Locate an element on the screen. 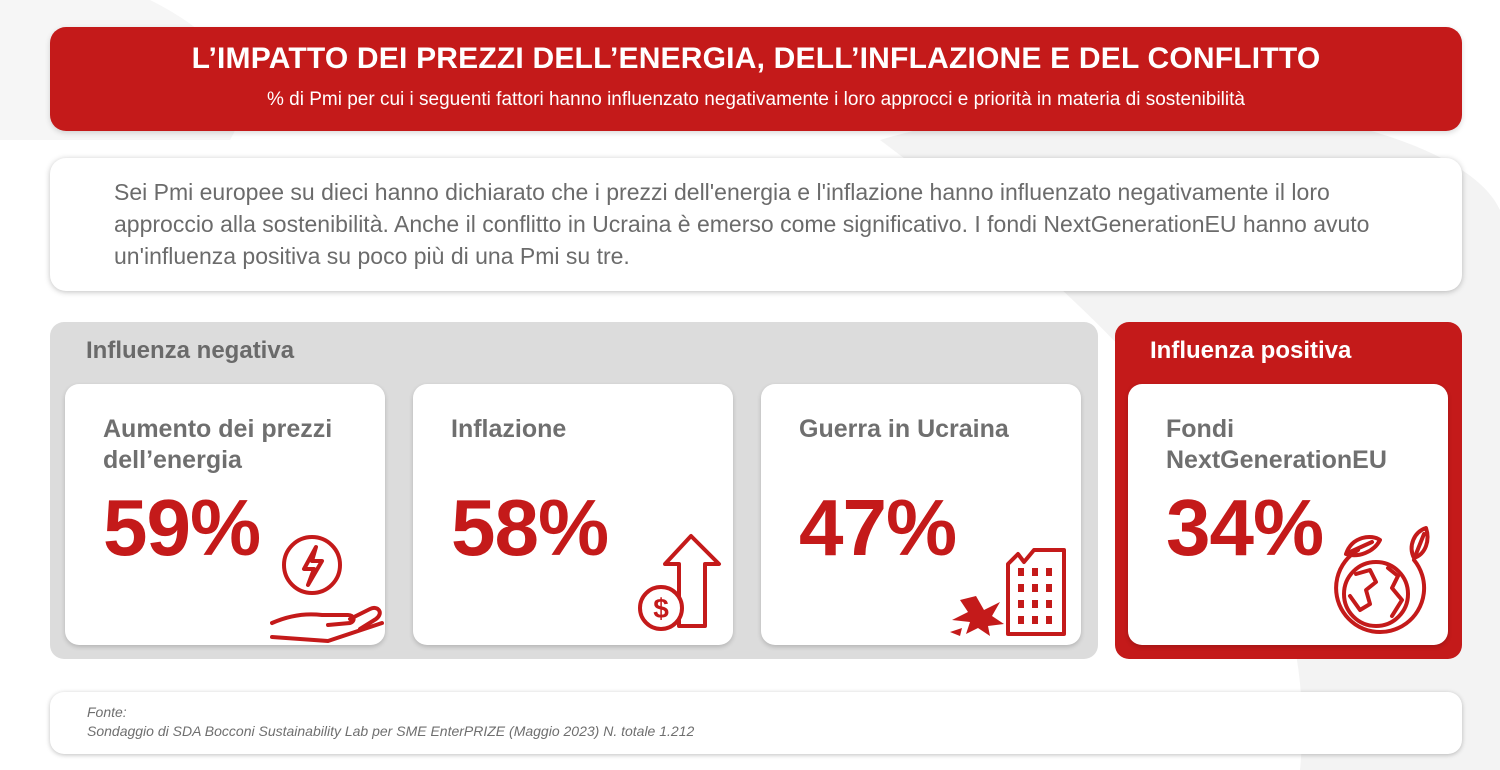 This screenshot has height=770, width=1500. source-label: Fonte: is located at coordinates (107, 712).